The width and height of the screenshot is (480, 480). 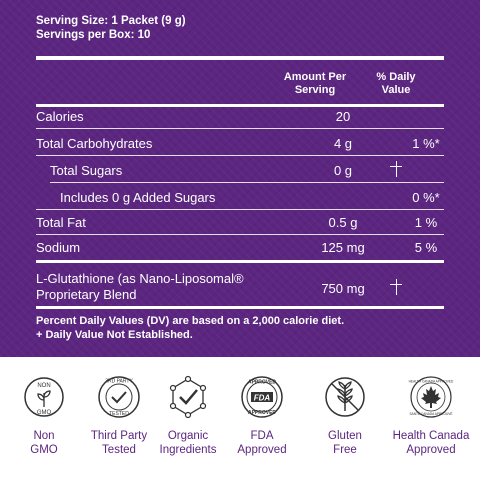 What do you see at coordinates (43, 386) in the screenshot?
I see `svg-text: NON` at bounding box center [43, 386].